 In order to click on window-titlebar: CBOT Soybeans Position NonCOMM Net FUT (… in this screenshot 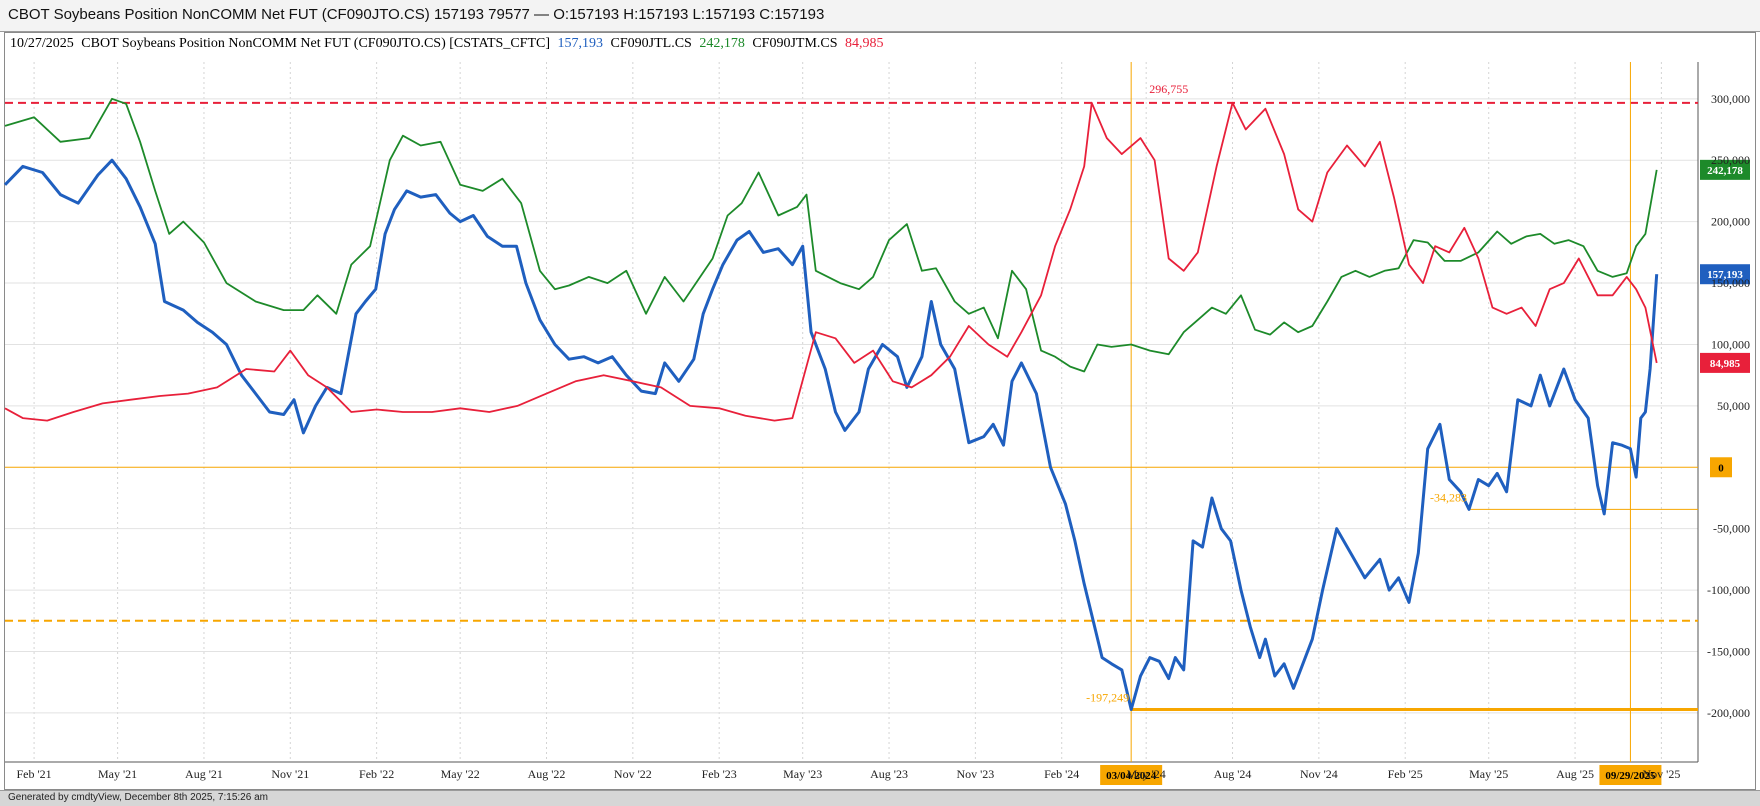, I will do `click(880, 16)`.